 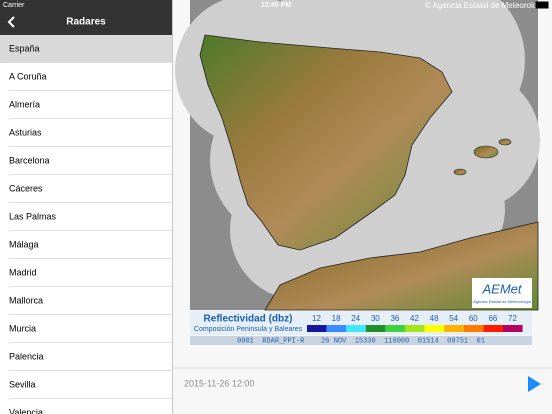 I want to click on list-row: A Coruña, so click(x=86, y=77).